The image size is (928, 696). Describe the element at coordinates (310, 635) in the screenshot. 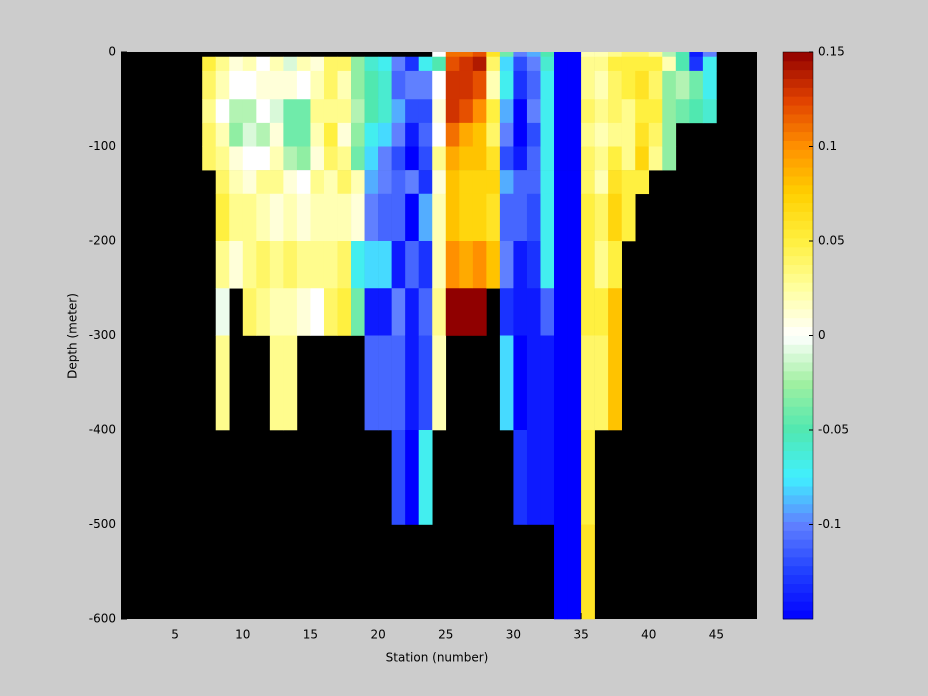

I see `x-tick-label: 15` at that location.